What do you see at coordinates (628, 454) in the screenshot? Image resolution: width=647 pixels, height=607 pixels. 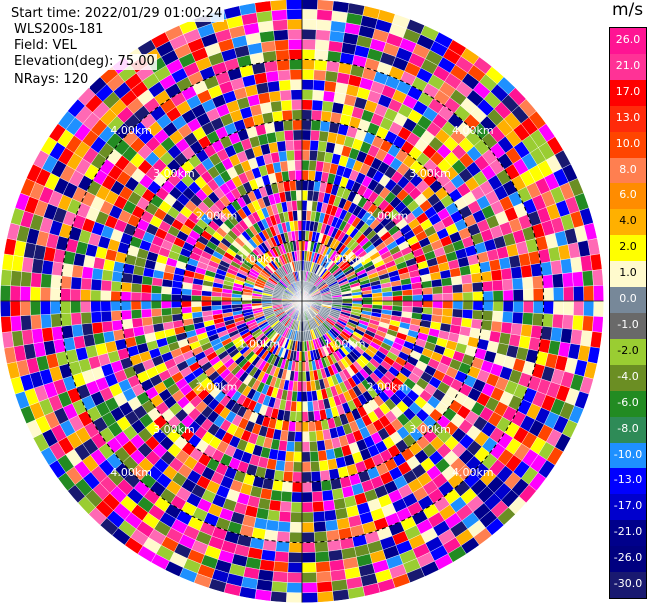 I see `colorbar-tick-label: -10.0` at bounding box center [628, 454].